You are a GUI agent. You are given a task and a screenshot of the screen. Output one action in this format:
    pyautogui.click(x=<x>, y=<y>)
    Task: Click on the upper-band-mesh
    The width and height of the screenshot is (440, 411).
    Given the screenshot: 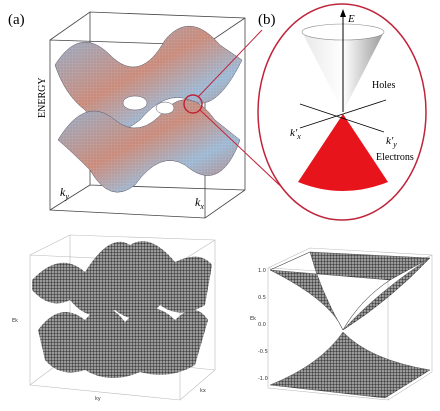 What is the action you would take?
    pyautogui.click(x=148, y=78)
    